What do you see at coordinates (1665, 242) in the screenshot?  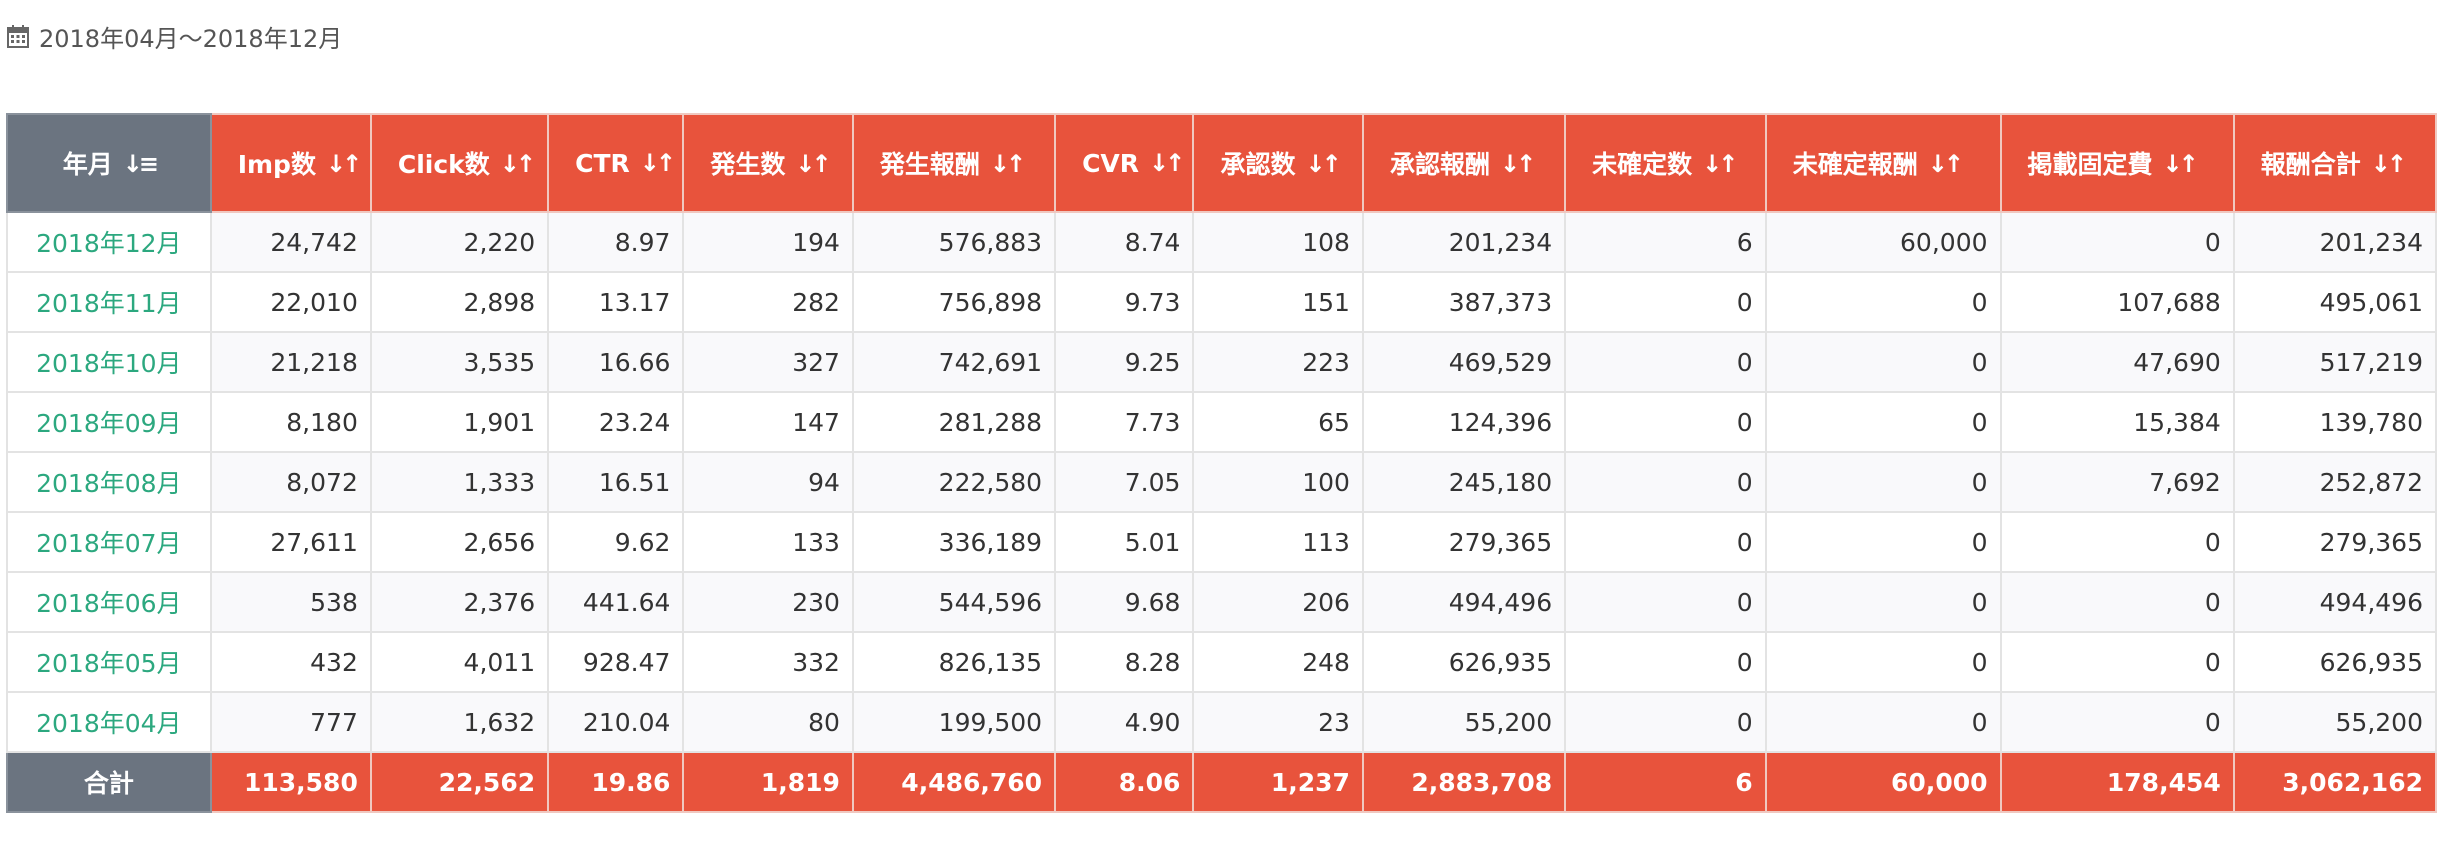 I see `table-cell: 6` at bounding box center [1665, 242].